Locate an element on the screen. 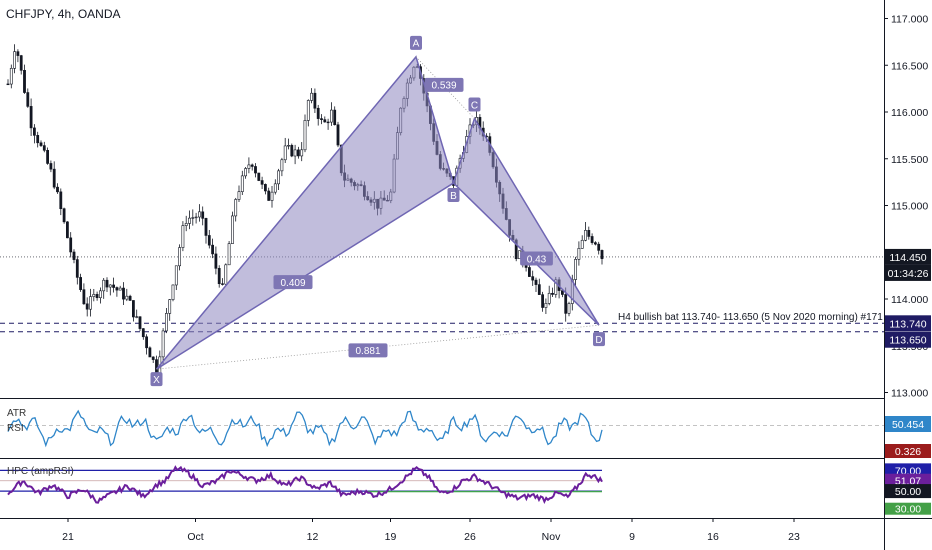 Image resolution: width=932 pixels, height=550 pixels. ratio-xd-text: 0.881 is located at coordinates (367, 351).